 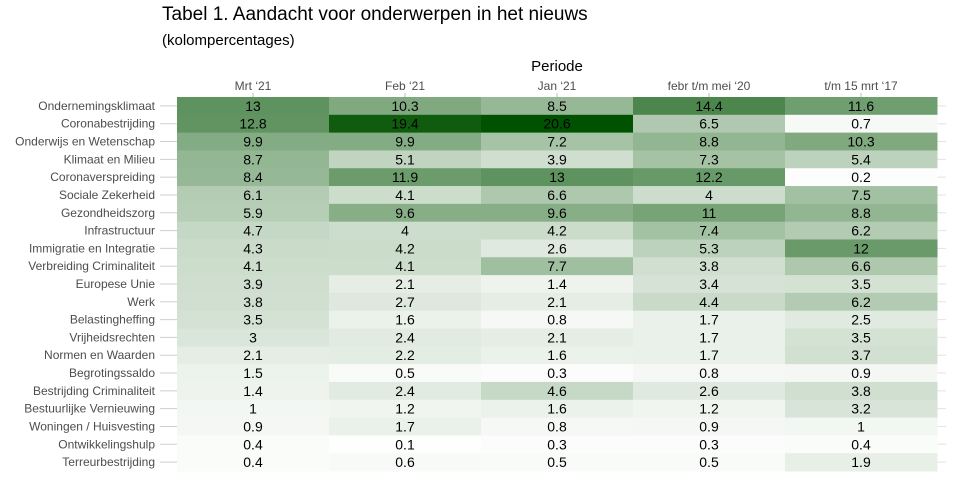 What do you see at coordinates (557, 355) in the screenshot?
I see `cell-value-label: 1.6` at bounding box center [557, 355].